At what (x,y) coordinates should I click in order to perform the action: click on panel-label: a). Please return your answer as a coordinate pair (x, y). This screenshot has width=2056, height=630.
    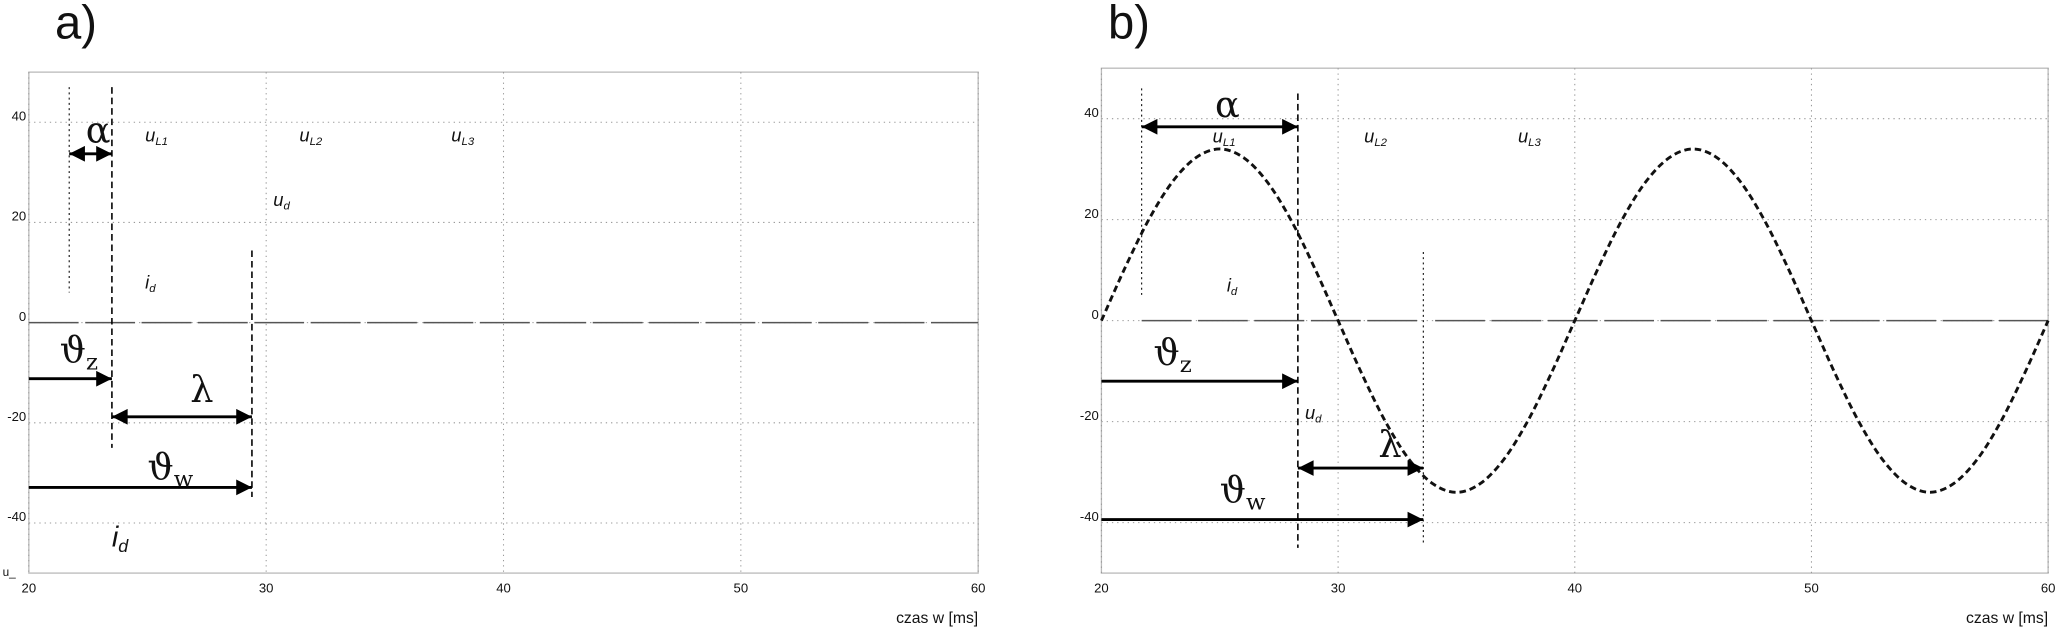
    Looking at the image, I should click on (76, 25).